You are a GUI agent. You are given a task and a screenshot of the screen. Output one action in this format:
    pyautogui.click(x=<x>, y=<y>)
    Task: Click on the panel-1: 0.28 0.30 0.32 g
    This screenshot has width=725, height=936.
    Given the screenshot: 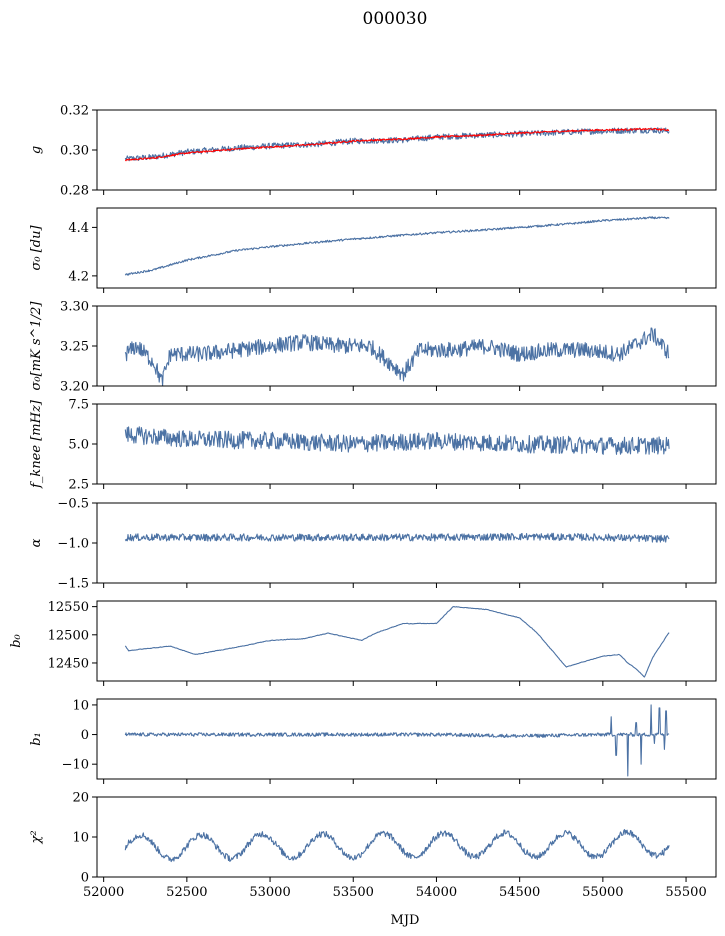 What is the action you would take?
    pyautogui.click(x=373, y=151)
    